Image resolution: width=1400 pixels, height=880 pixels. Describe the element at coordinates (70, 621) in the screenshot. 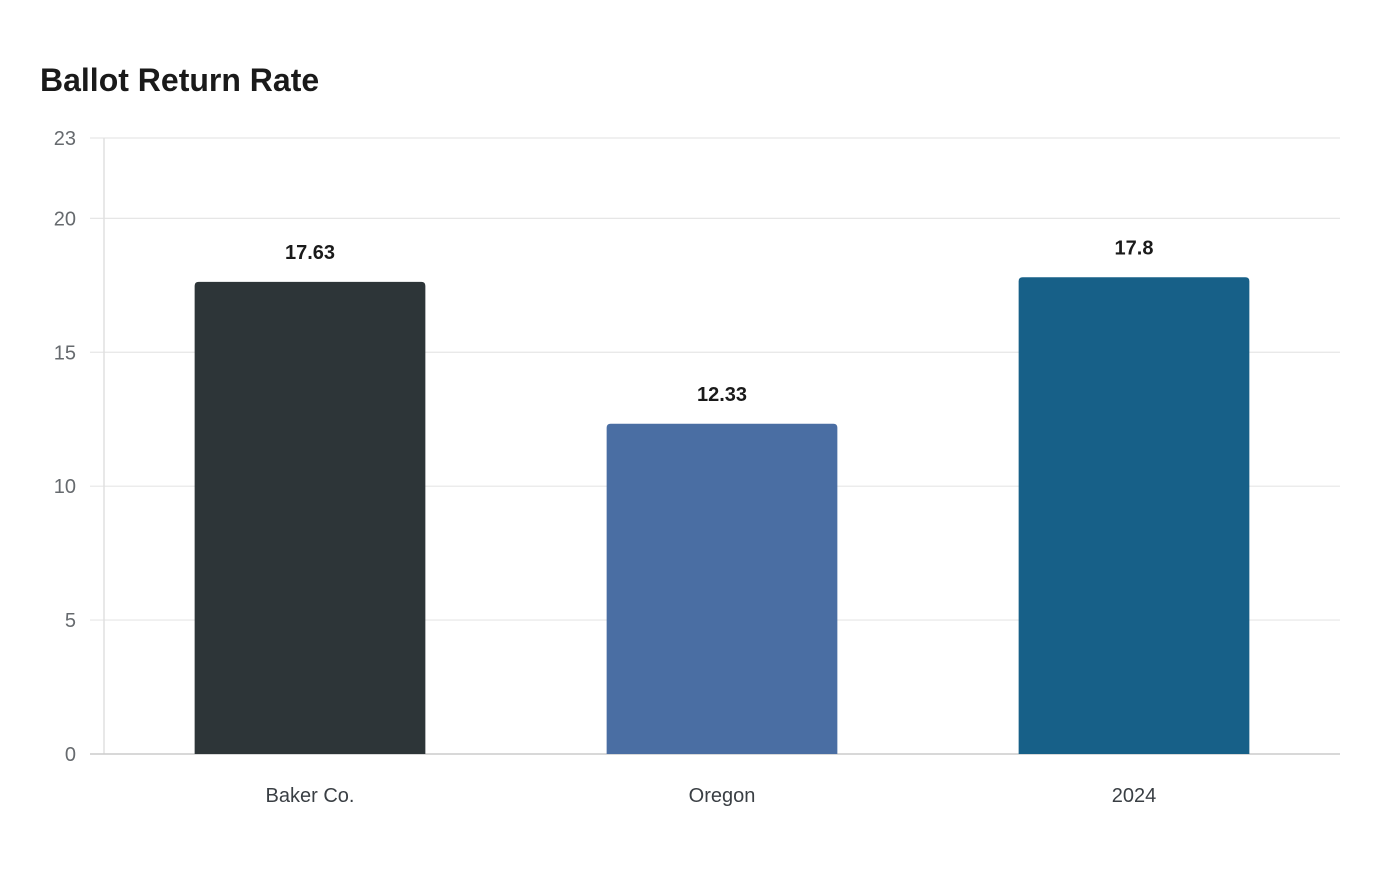

I see `y-tick-label: 5` at that location.